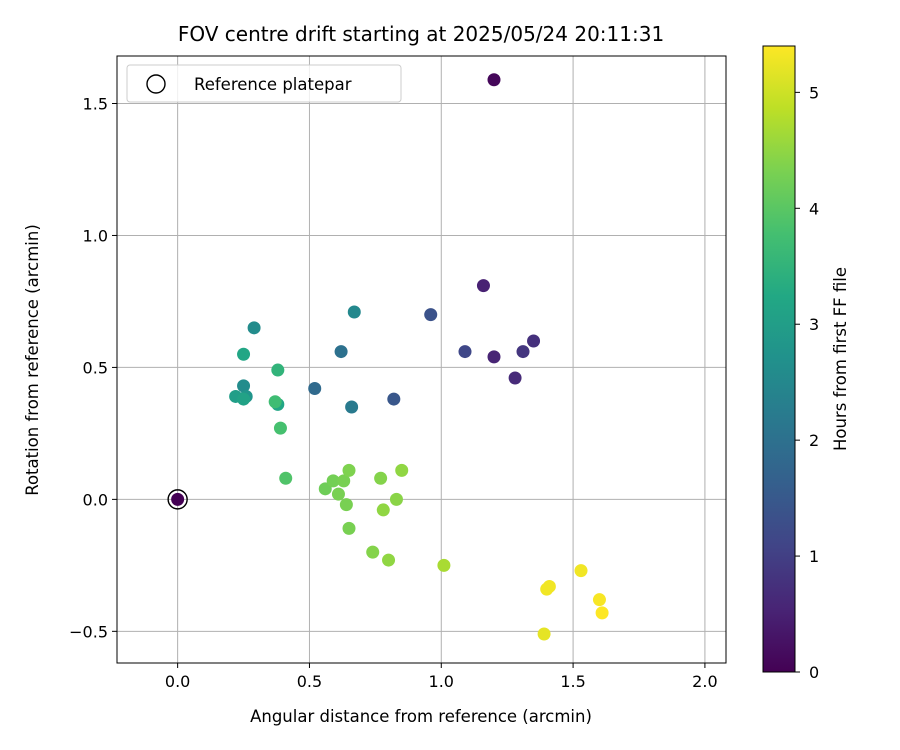 This screenshot has height=750, width=900. I want to click on y-tick-label: 0.0, so click(95, 499).